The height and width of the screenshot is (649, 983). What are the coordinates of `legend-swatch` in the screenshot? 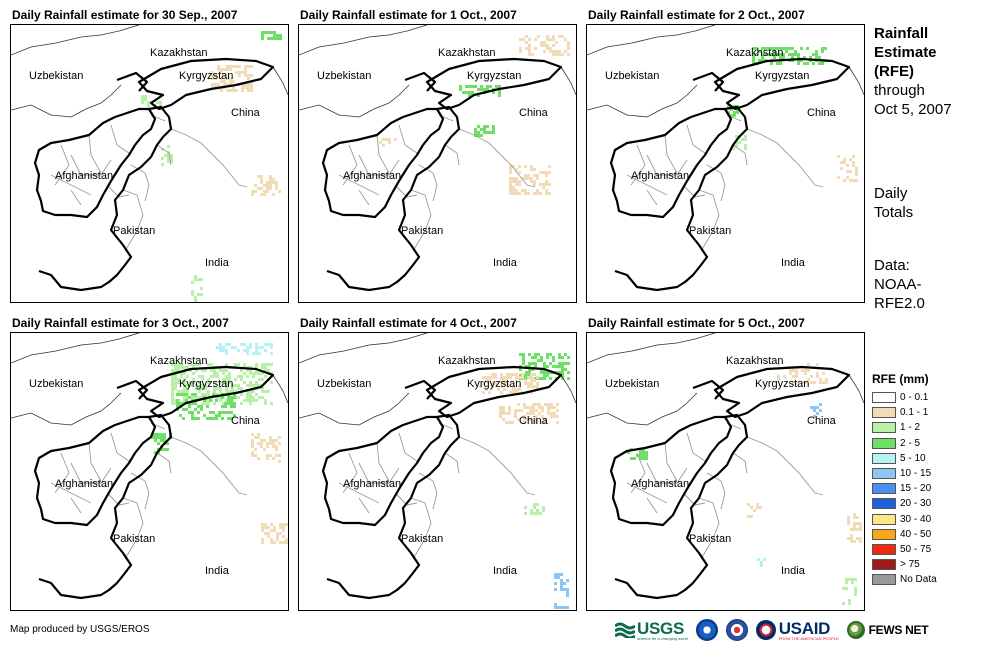 It's located at (884, 458).